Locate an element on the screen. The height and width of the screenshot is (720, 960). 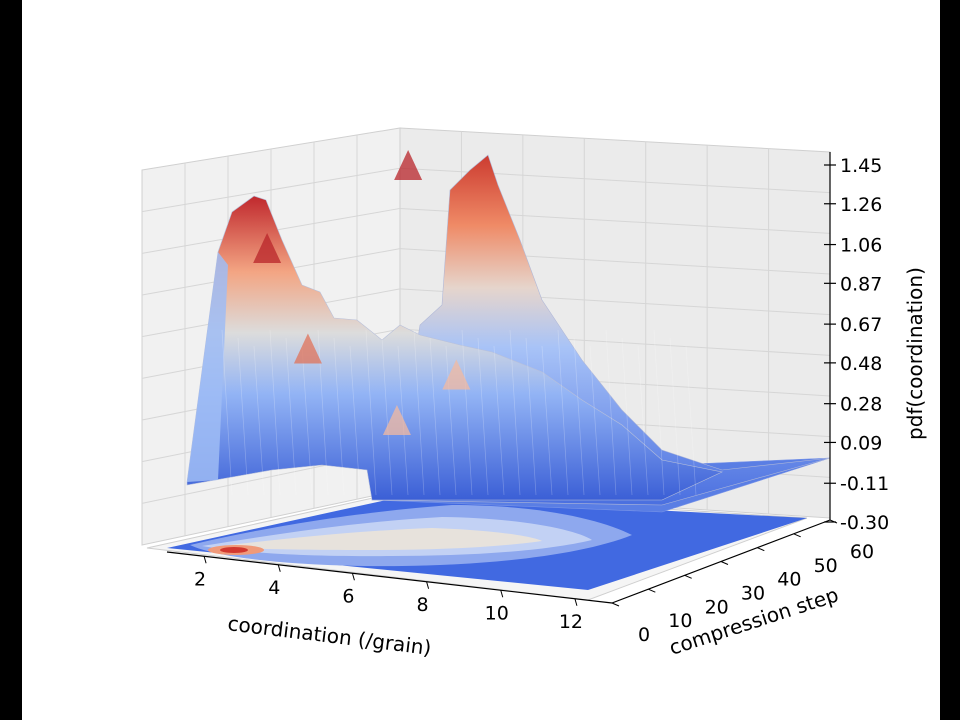
x-tick-label: 6 is located at coordinates (348, 596).